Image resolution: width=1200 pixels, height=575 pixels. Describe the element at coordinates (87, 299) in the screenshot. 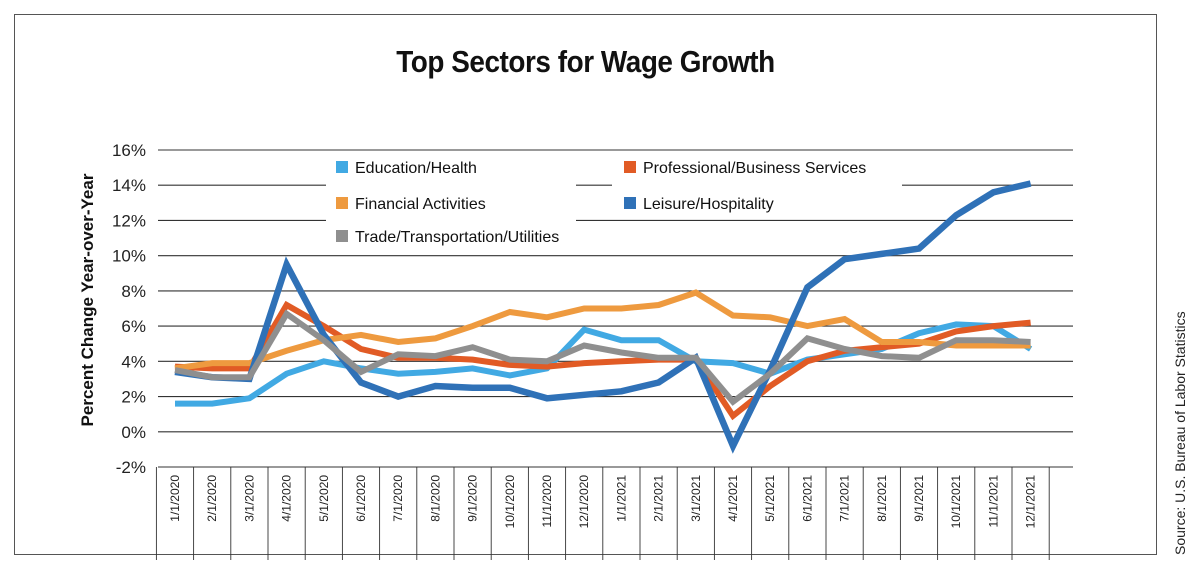

I see `y-axis-label: Percent Change Year-over-Year` at that location.